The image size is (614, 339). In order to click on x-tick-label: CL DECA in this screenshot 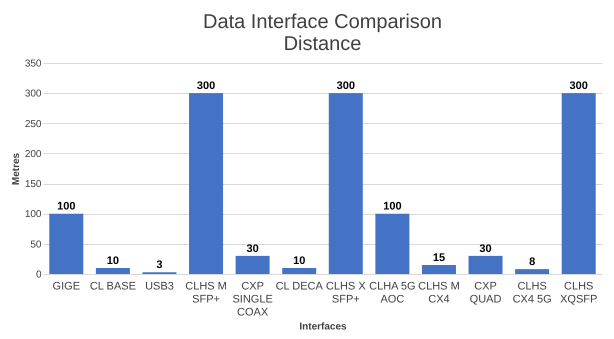, I will do `click(300, 286)`.